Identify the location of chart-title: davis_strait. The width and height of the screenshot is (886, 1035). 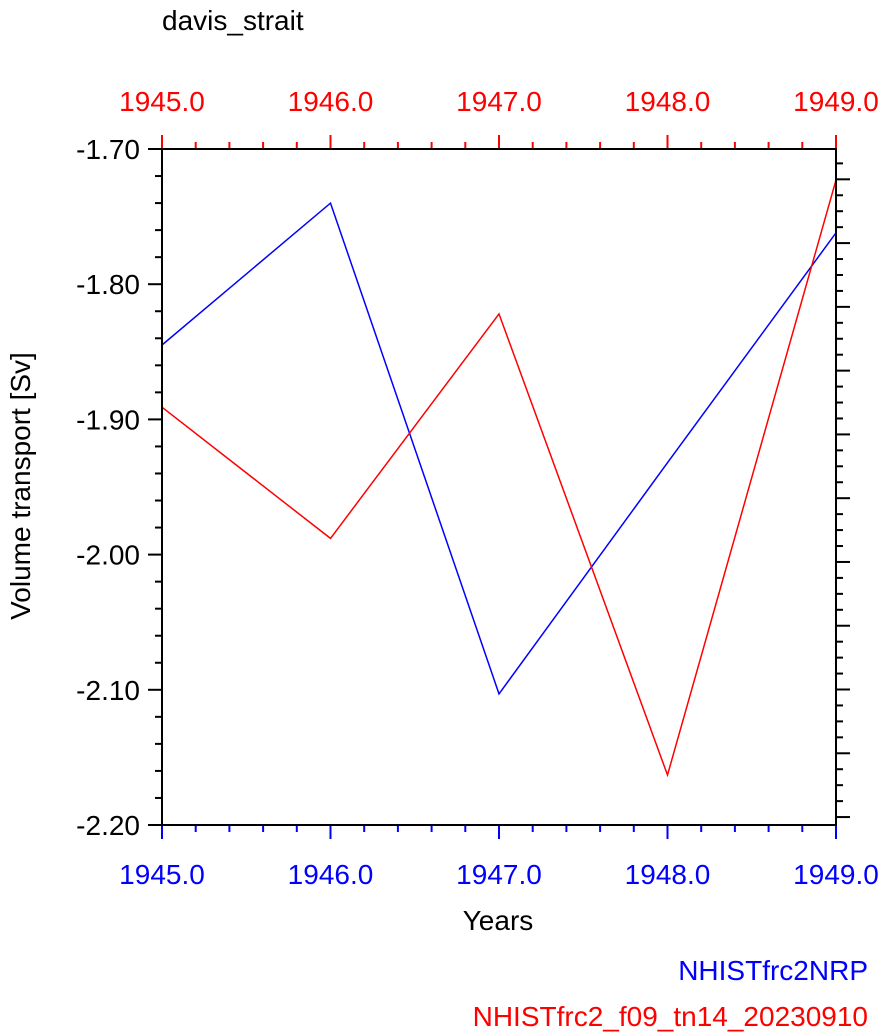
(233, 20).